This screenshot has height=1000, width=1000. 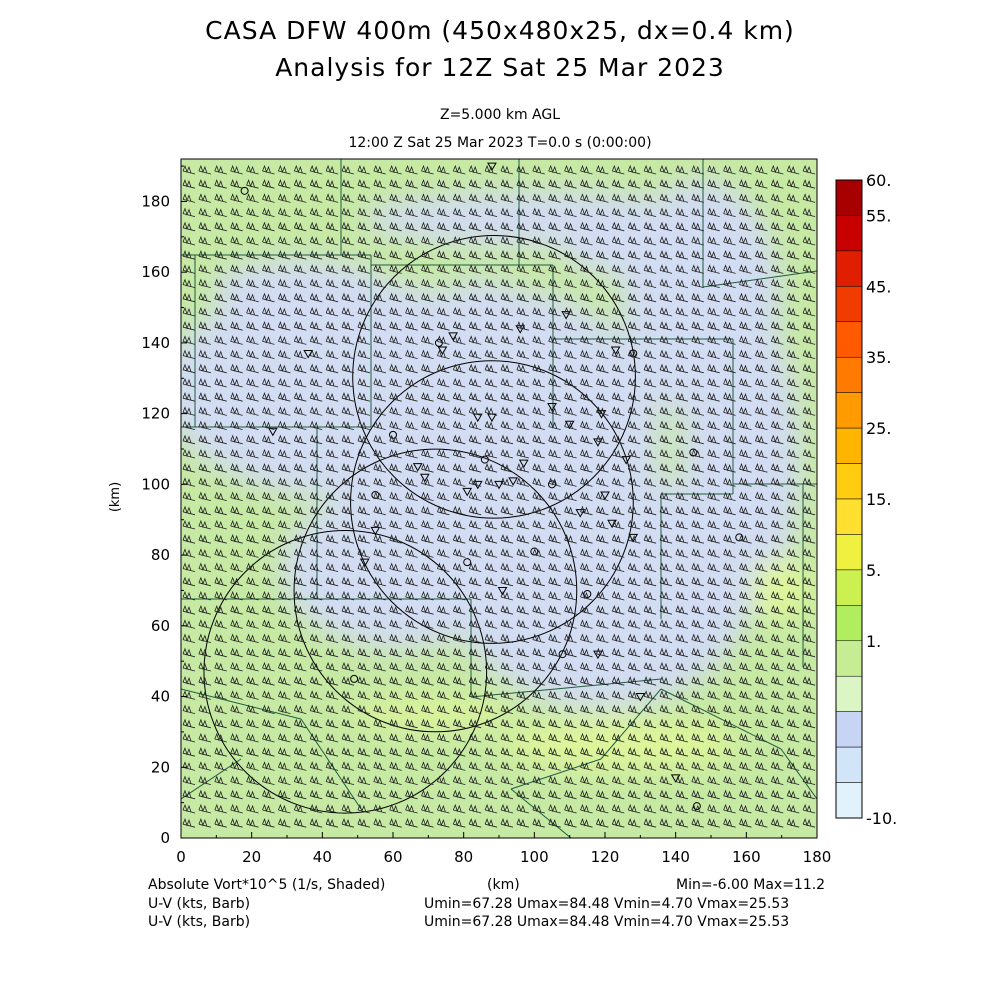 I want to click on y-tick-label: 20, so click(x=160, y=767).